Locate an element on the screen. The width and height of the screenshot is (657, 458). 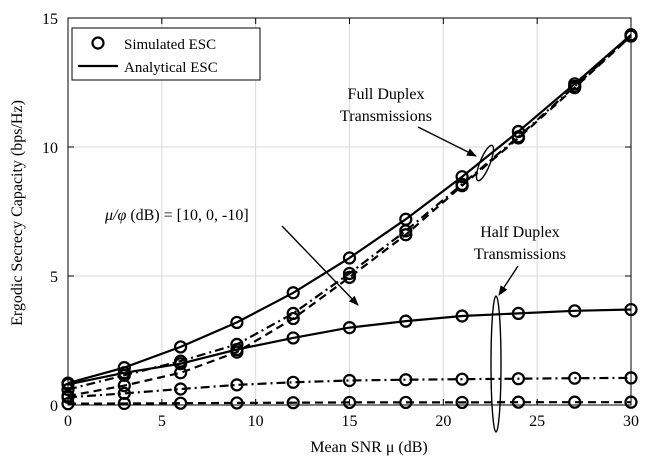
x-tick-label: 10 is located at coordinates (256, 421).